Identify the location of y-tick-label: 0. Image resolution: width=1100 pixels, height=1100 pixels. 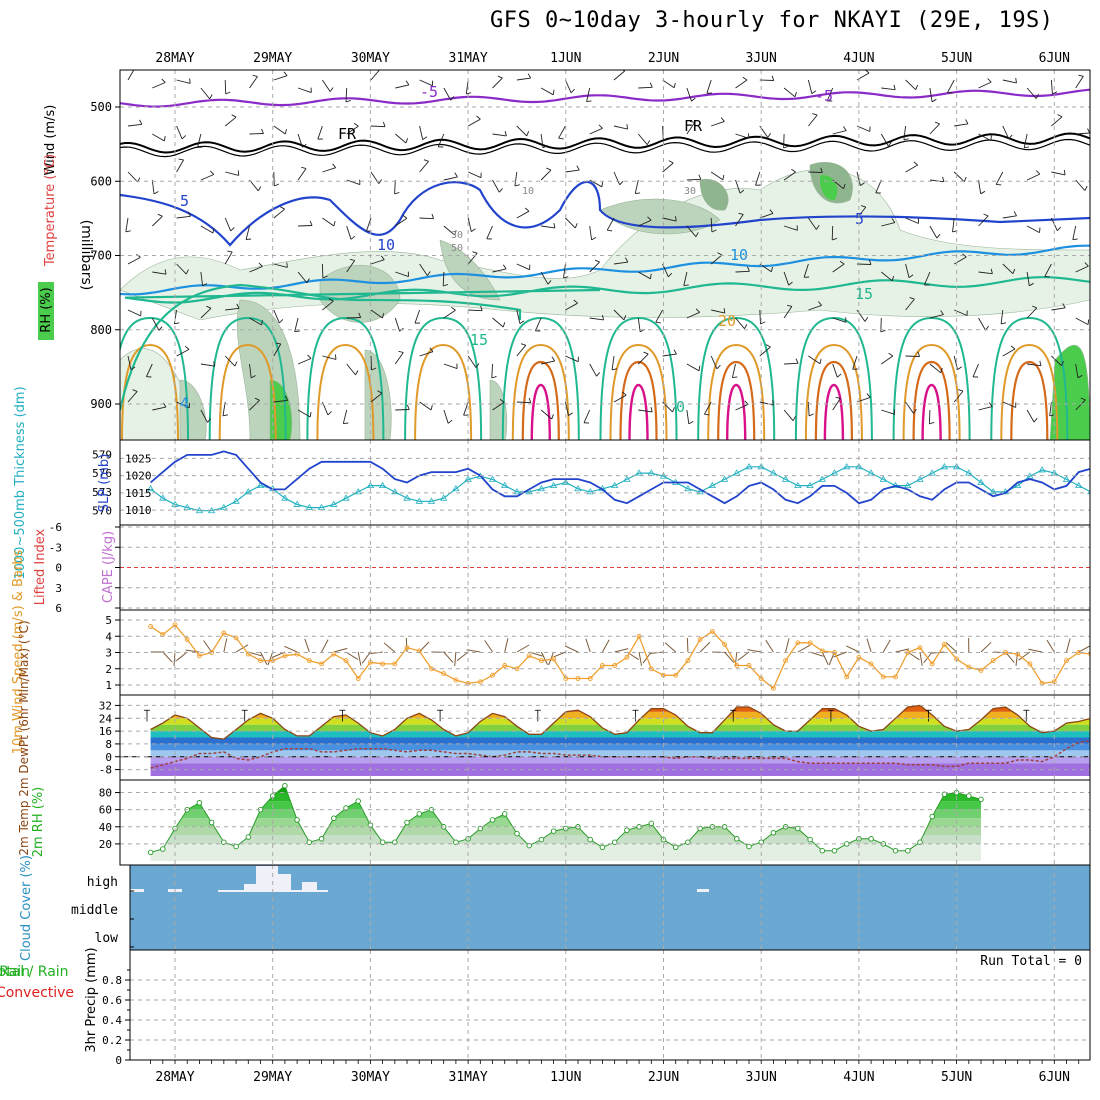
(58, 568).